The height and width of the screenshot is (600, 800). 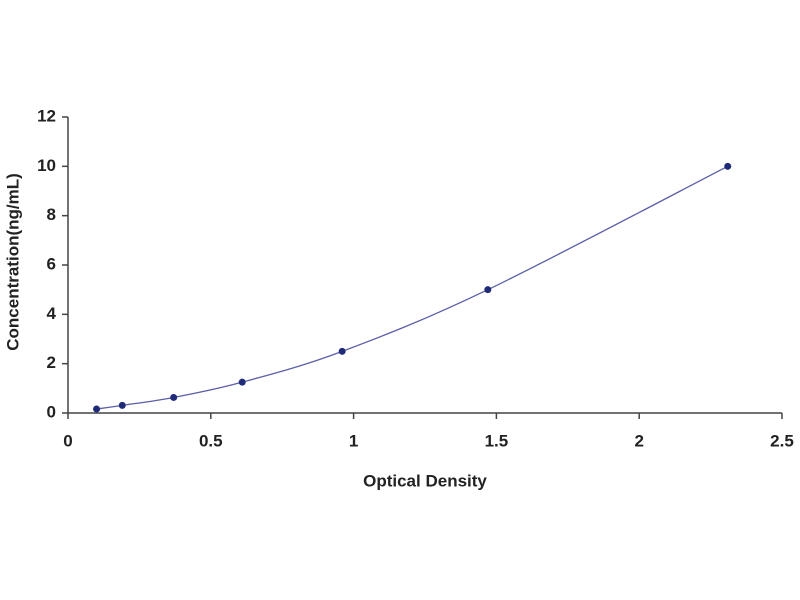 I want to click on x-tick-label: 0.5, so click(x=211, y=440).